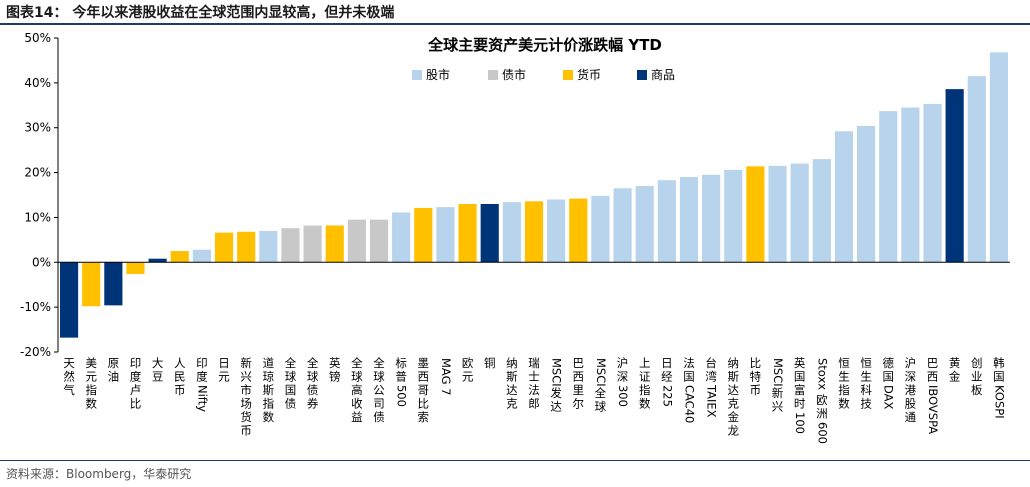 The image size is (1030, 487). I want to click on x-tick-label-part: KOSPI, so click(999, 402).